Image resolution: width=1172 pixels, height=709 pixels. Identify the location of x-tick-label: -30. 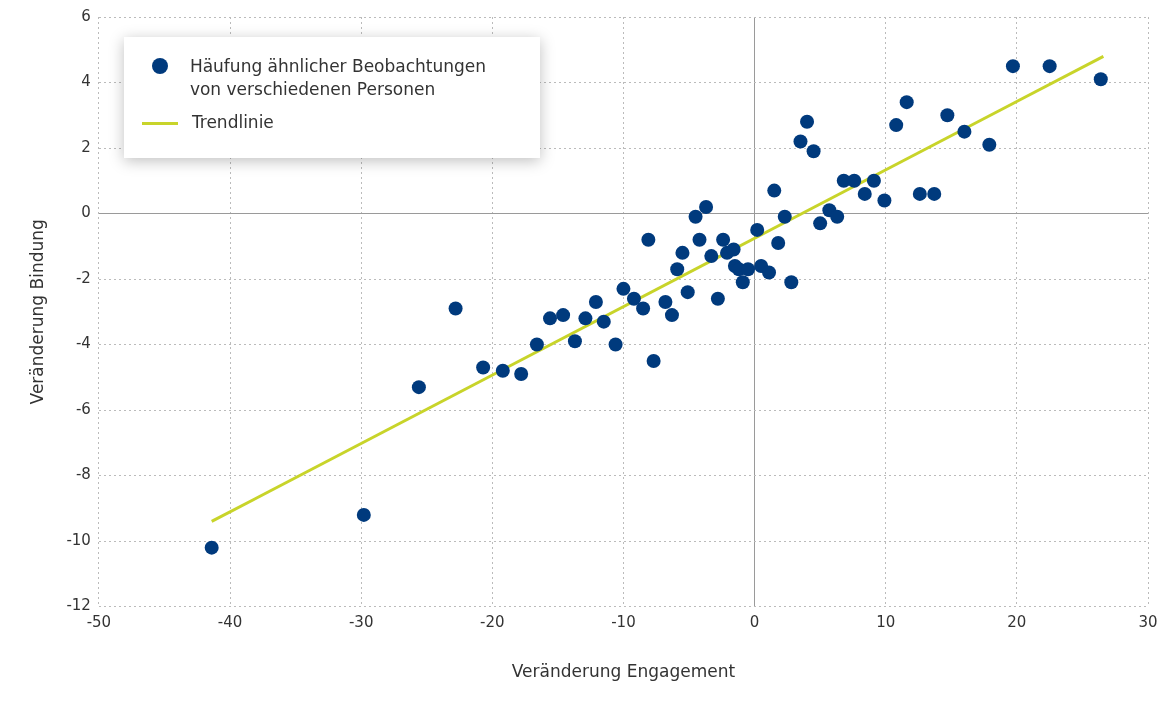
(361, 622).